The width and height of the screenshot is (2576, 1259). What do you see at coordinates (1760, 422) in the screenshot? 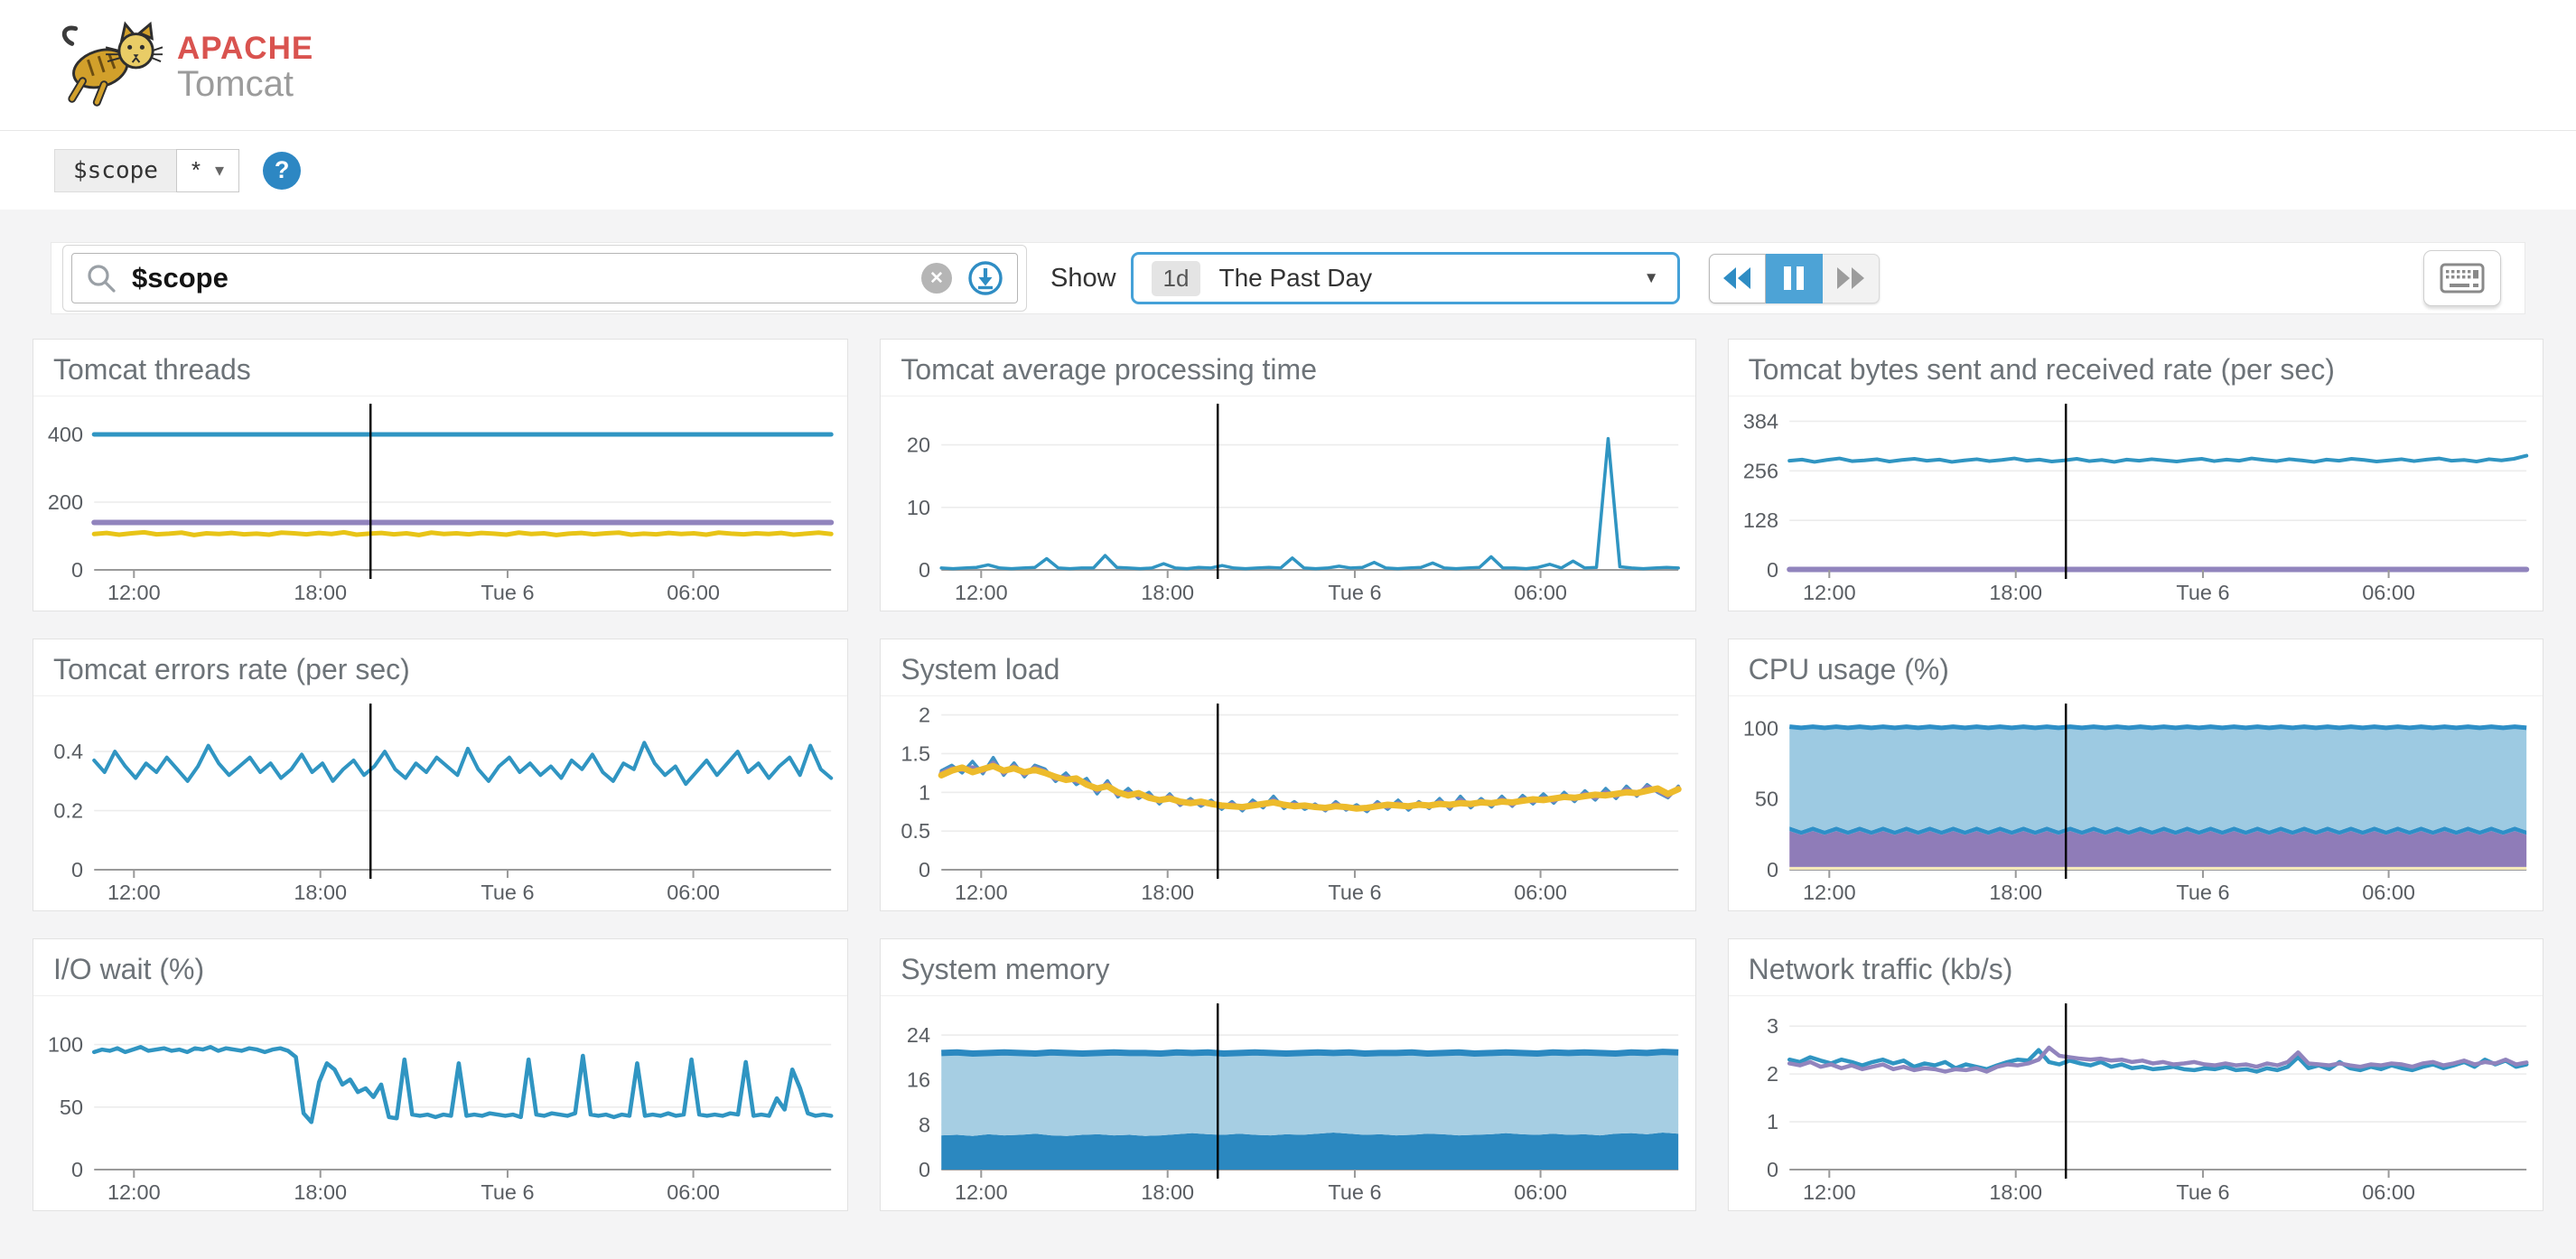
I see `svg-text: 384` at bounding box center [1760, 422].